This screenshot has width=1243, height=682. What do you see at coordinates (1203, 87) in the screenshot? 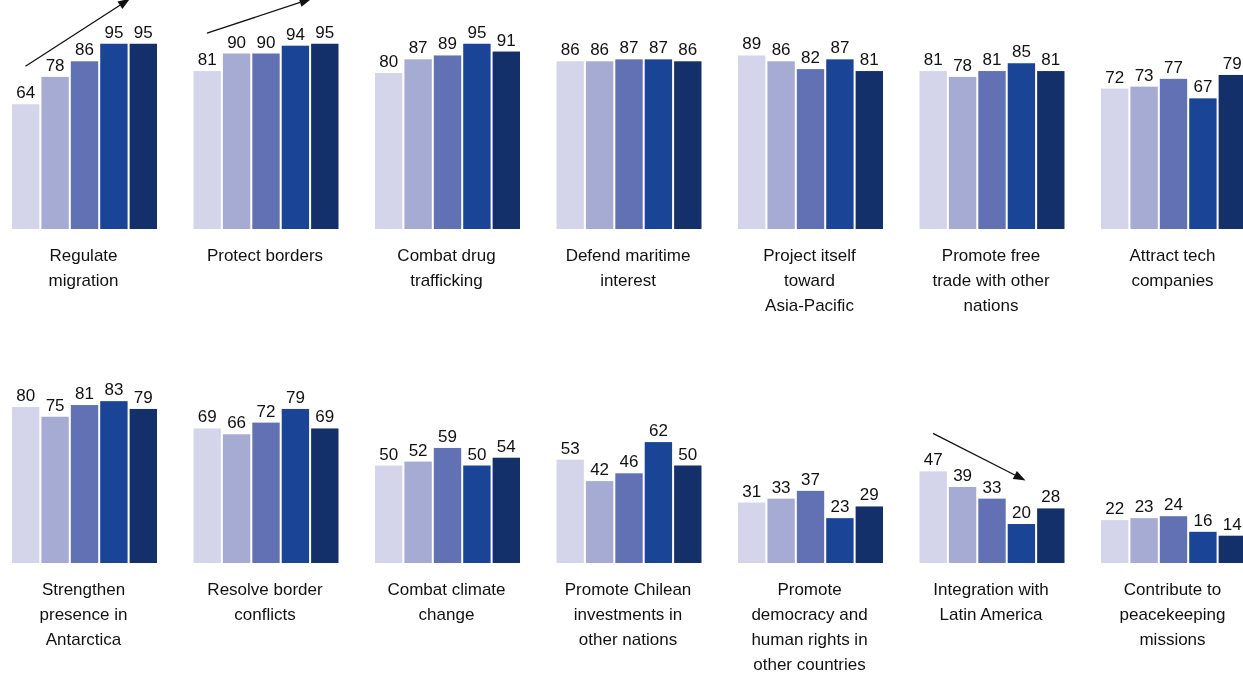
I see `data-label: 67` at bounding box center [1203, 87].